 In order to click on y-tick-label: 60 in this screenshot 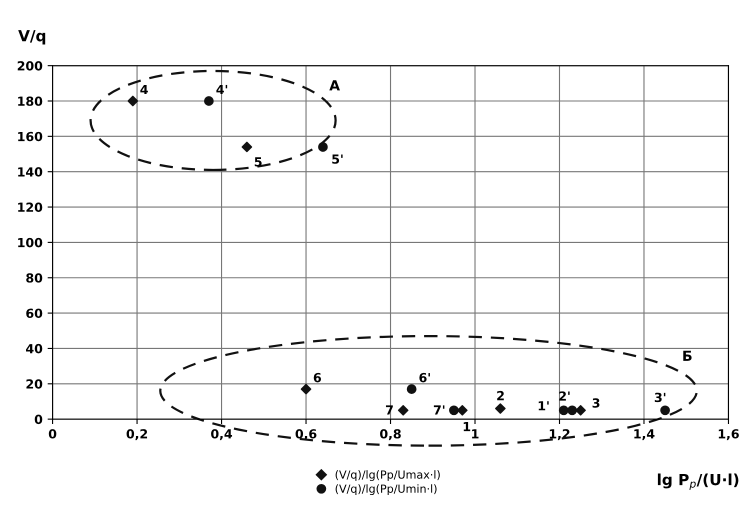, I will do `click(34, 313)`.